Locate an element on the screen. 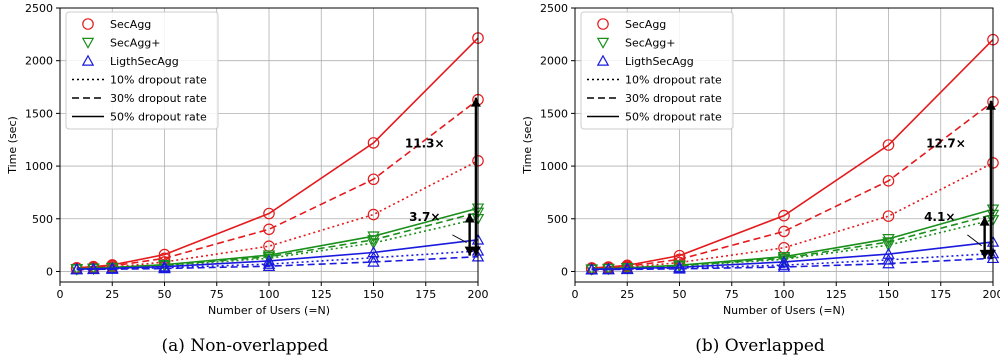  annotation-label: 11.3× is located at coordinates (425, 144).